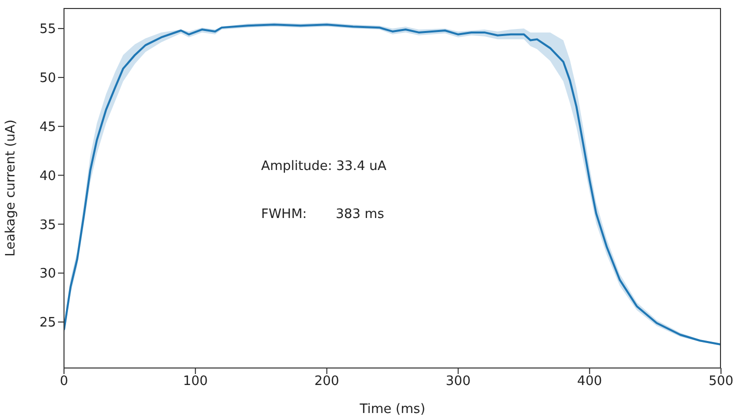 Image resolution: width=734 pixels, height=415 pixels. Describe the element at coordinates (589, 382) in the screenshot. I see `x-tick-label: 400` at that location.